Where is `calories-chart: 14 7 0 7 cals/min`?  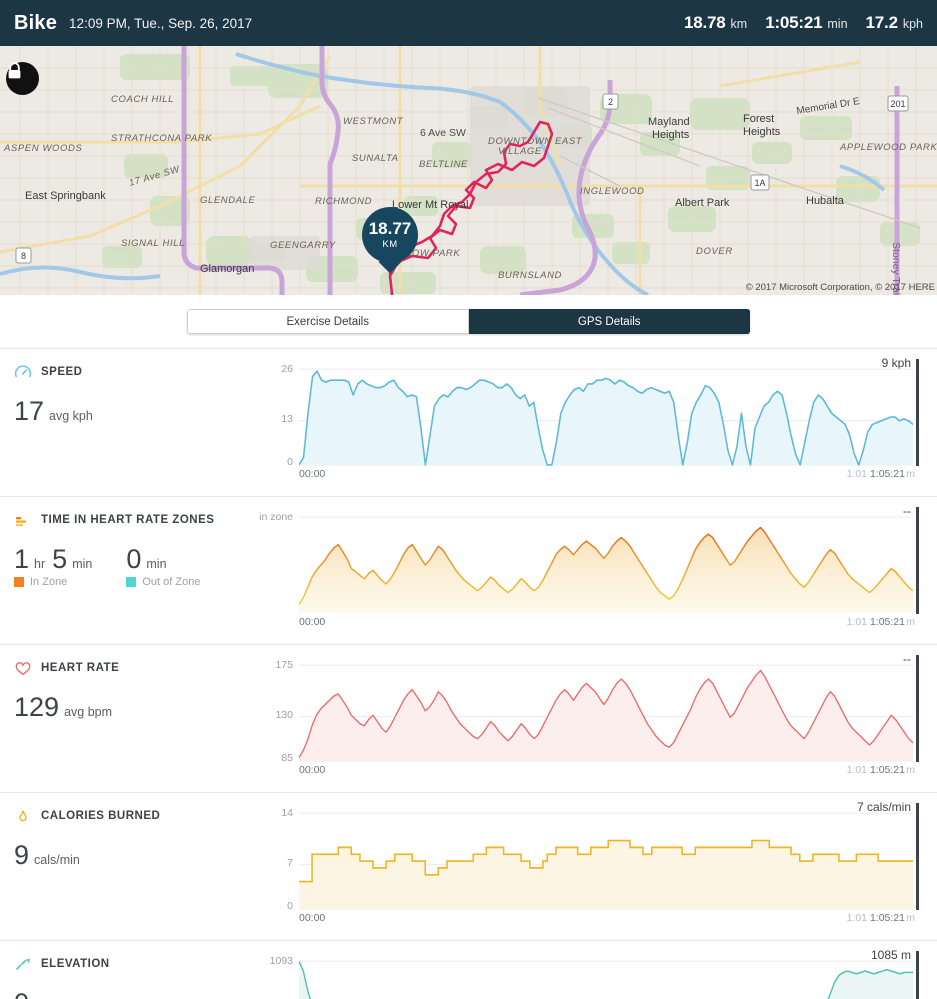 calories-chart: 14 7 0 7 cals/min is located at coordinates (596, 865).